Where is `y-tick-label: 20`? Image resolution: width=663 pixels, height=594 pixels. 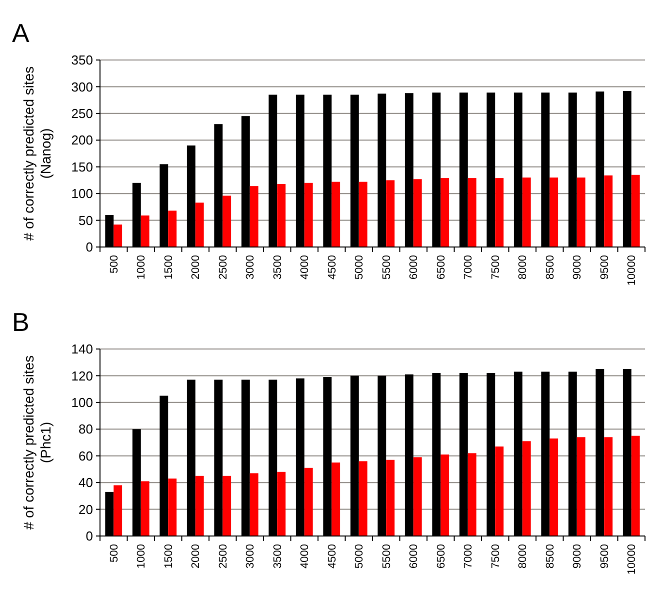
y-tick-label: 20 is located at coordinates (85, 509).